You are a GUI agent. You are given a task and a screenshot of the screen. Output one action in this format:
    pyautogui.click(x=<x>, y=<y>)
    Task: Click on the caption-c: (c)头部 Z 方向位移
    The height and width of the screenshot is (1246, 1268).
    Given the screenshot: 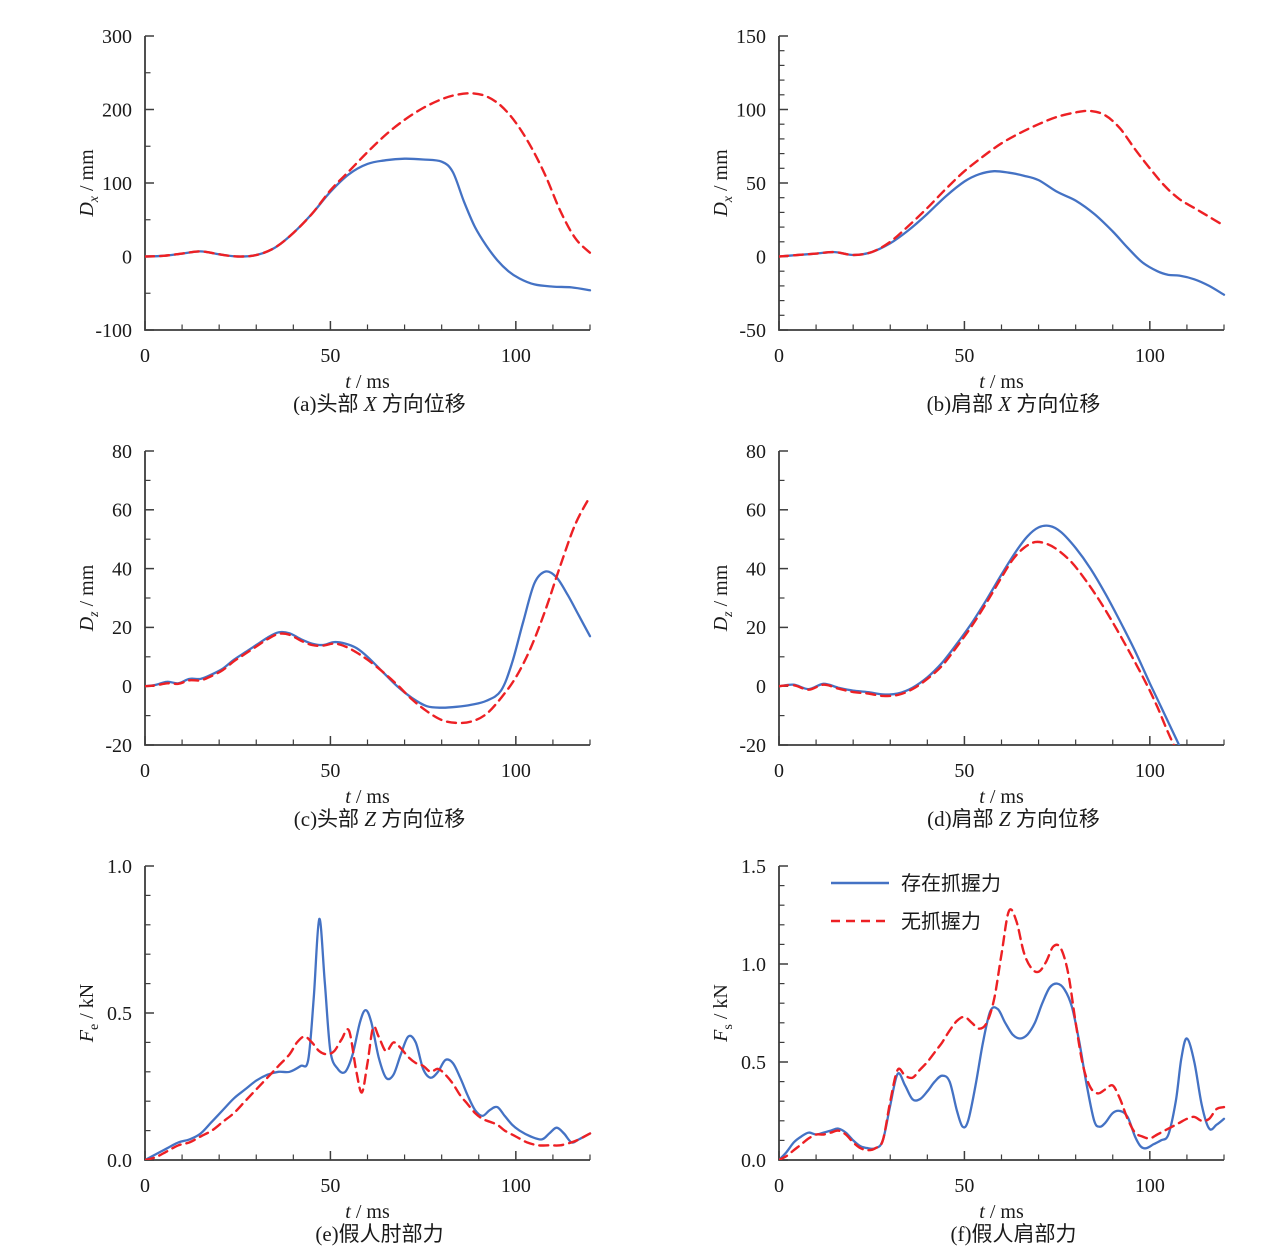 What is the action you would take?
    pyautogui.click(x=380, y=818)
    